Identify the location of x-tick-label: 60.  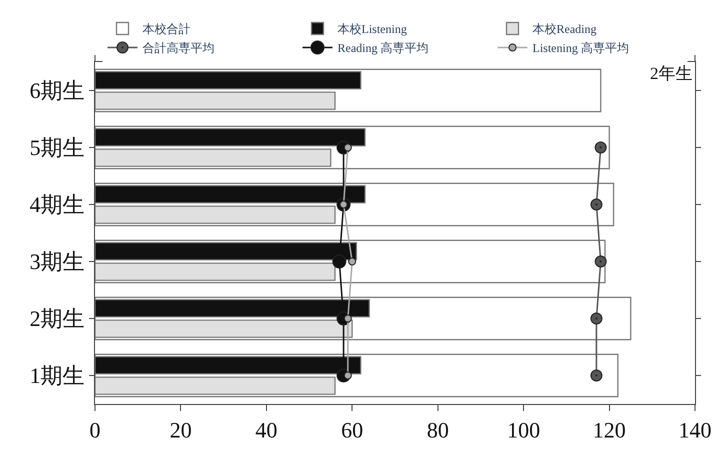
(352, 429).